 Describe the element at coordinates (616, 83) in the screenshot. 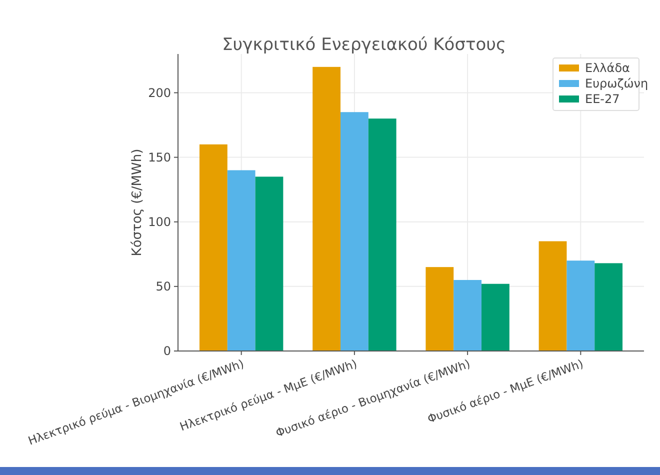

I see `legend-label: Ευρωζώνη` at that location.